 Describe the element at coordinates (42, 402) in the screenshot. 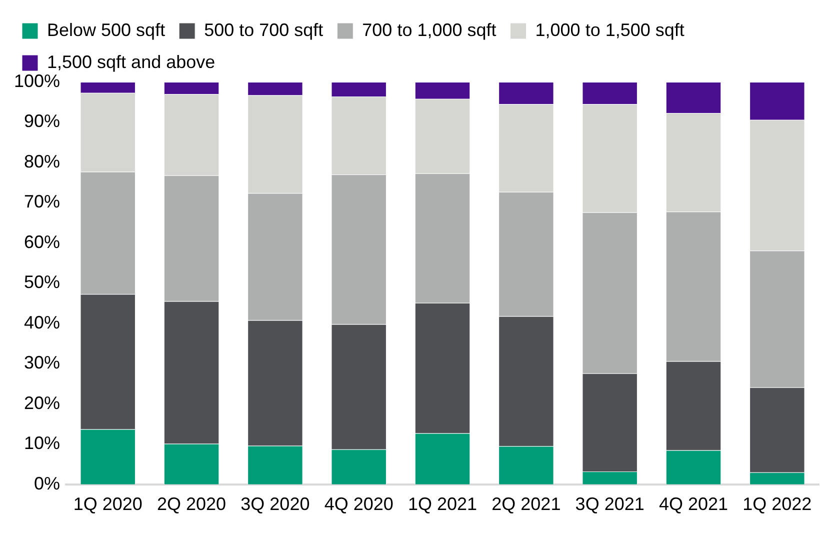

I see `y-tick-label: 20%` at that location.